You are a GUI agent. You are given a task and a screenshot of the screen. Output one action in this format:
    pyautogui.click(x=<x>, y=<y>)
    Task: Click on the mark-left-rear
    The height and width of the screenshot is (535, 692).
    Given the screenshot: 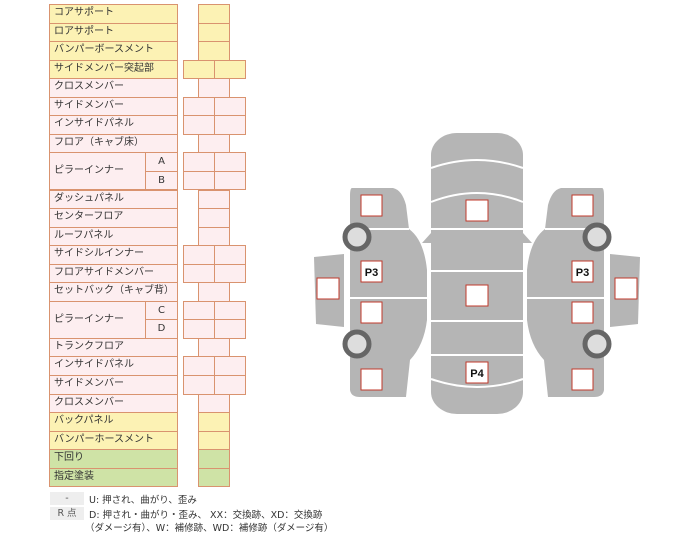 What is the action you would take?
    pyautogui.click(x=371, y=379)
    